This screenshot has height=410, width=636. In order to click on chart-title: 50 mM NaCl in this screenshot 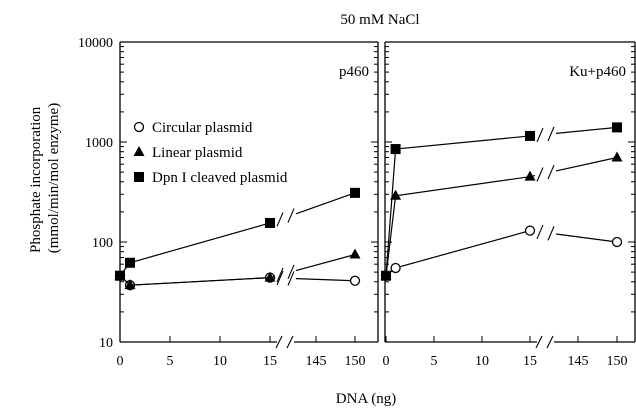, I will do `click(379, 20)`.